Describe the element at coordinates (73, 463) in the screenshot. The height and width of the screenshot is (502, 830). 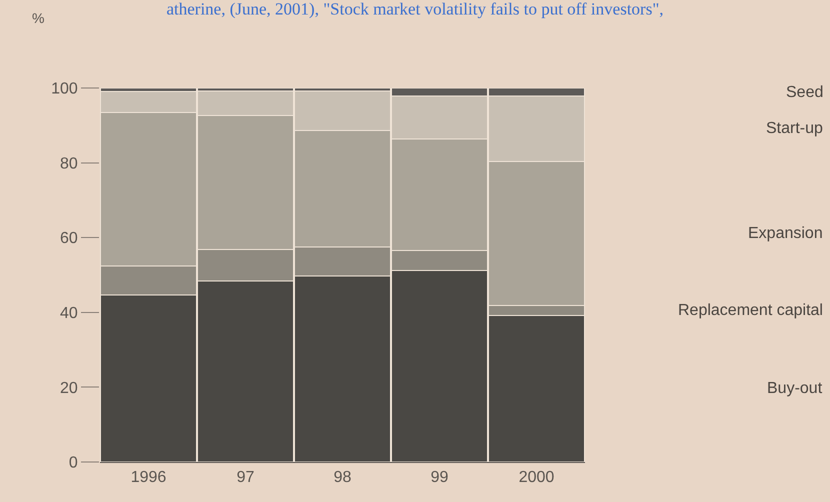
I see `y-tick-label: 0` at that location.